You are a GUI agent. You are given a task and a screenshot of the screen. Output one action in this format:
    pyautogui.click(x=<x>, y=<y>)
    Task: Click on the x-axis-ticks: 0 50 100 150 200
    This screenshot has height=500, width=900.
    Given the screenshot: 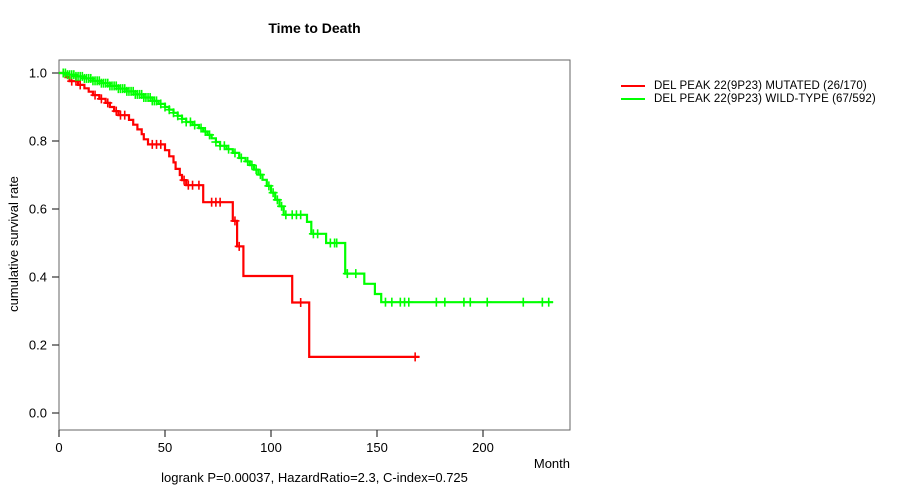 What is the action you would take?
    pyautogui.click(x=274, y=442)
    